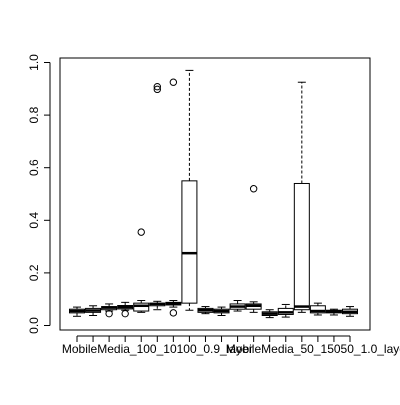 This screenshot has height=405, width=400. I want to click on y-tick-label: 1.0, so click(34, 62).